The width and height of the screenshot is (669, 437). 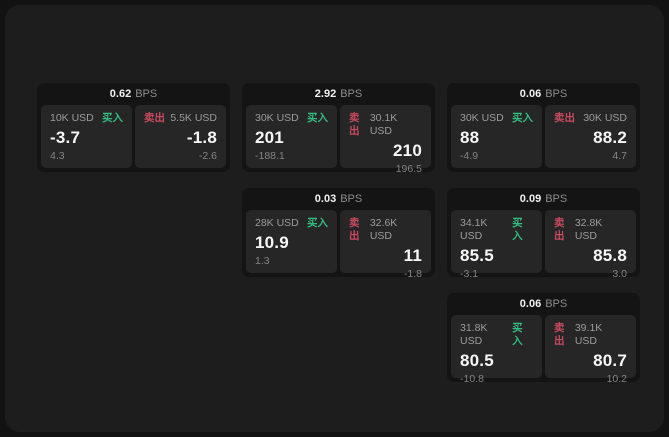 I want to click on sell-sub-value: -2.6, so click(x=207, y=156).